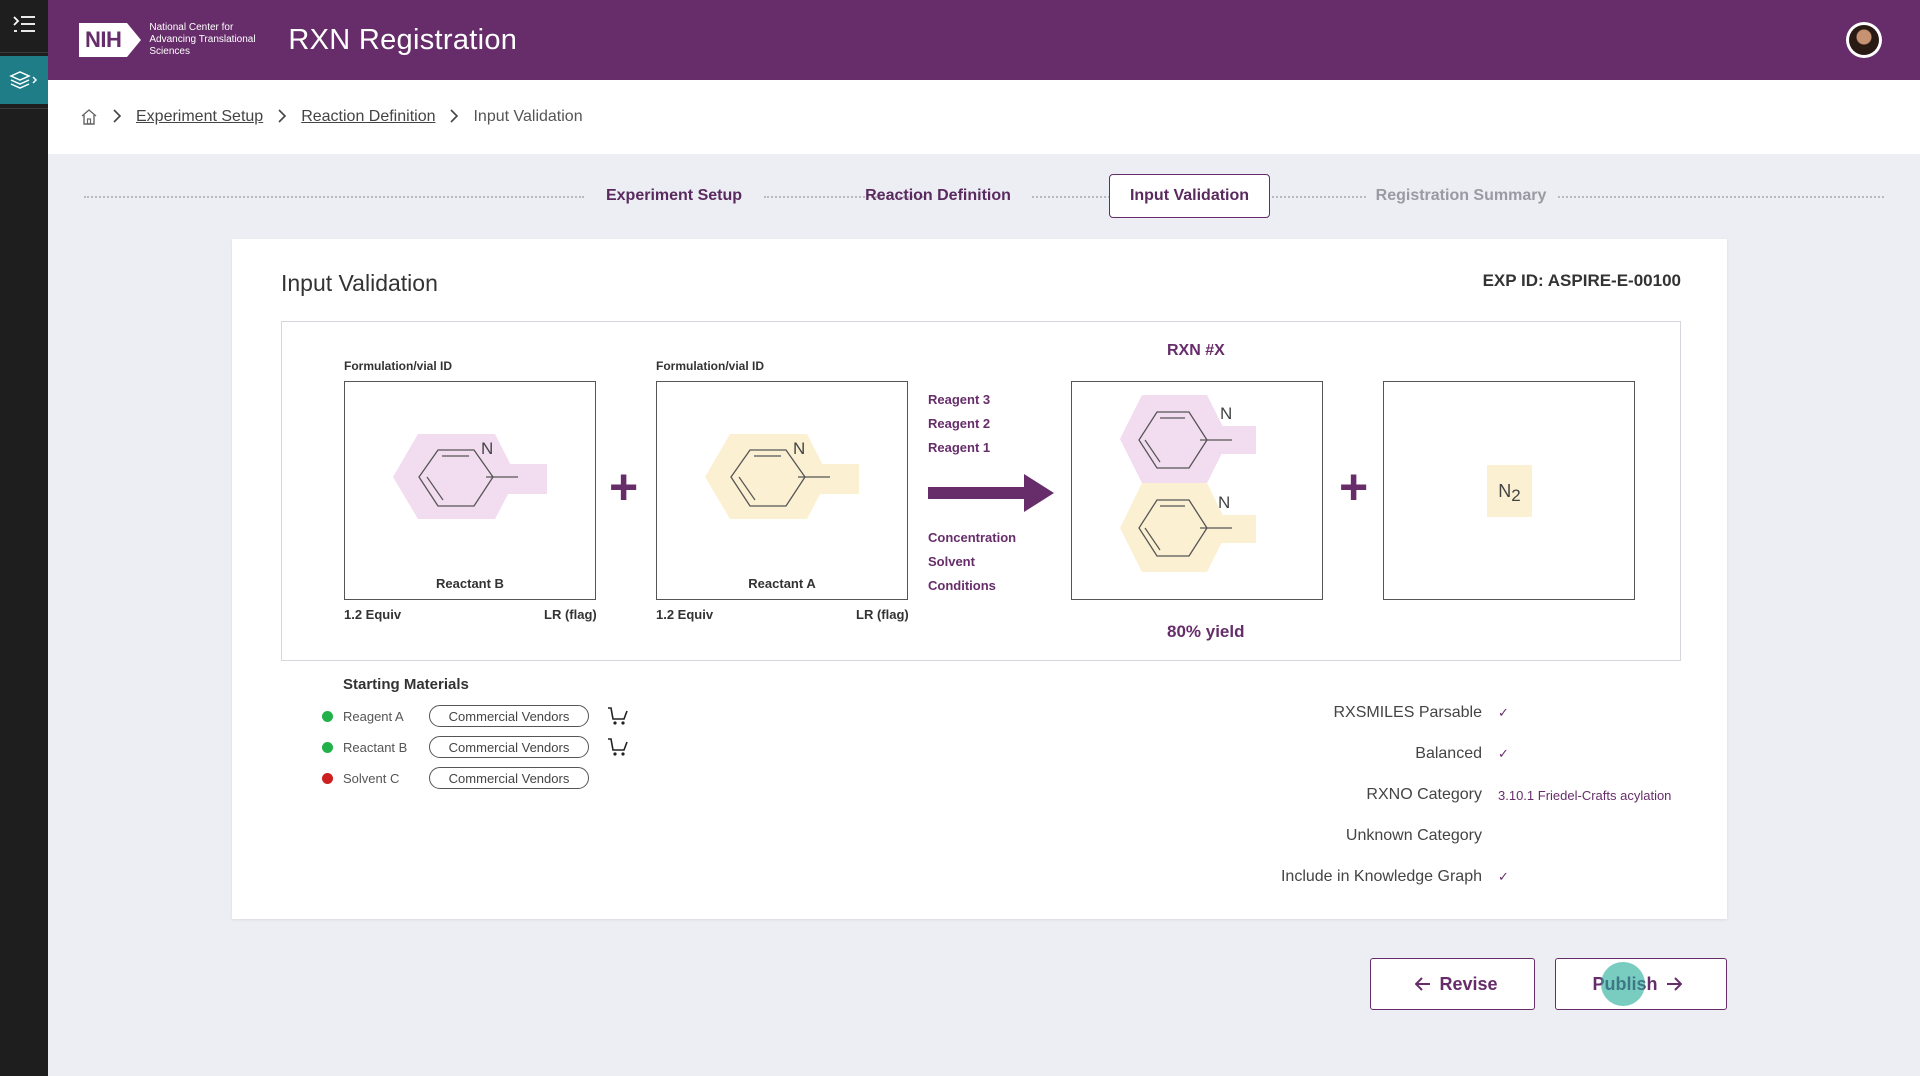  I want to click on publish-button: Publish, so click(1641, 984).